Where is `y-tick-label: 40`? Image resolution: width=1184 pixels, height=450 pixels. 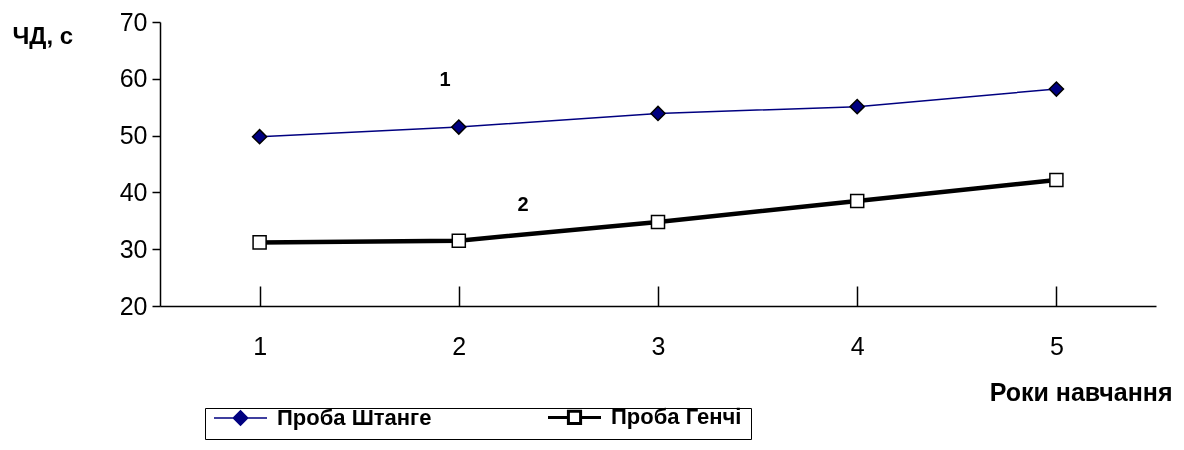
y-tick-label: 40 is located at coordinates (133, 191).